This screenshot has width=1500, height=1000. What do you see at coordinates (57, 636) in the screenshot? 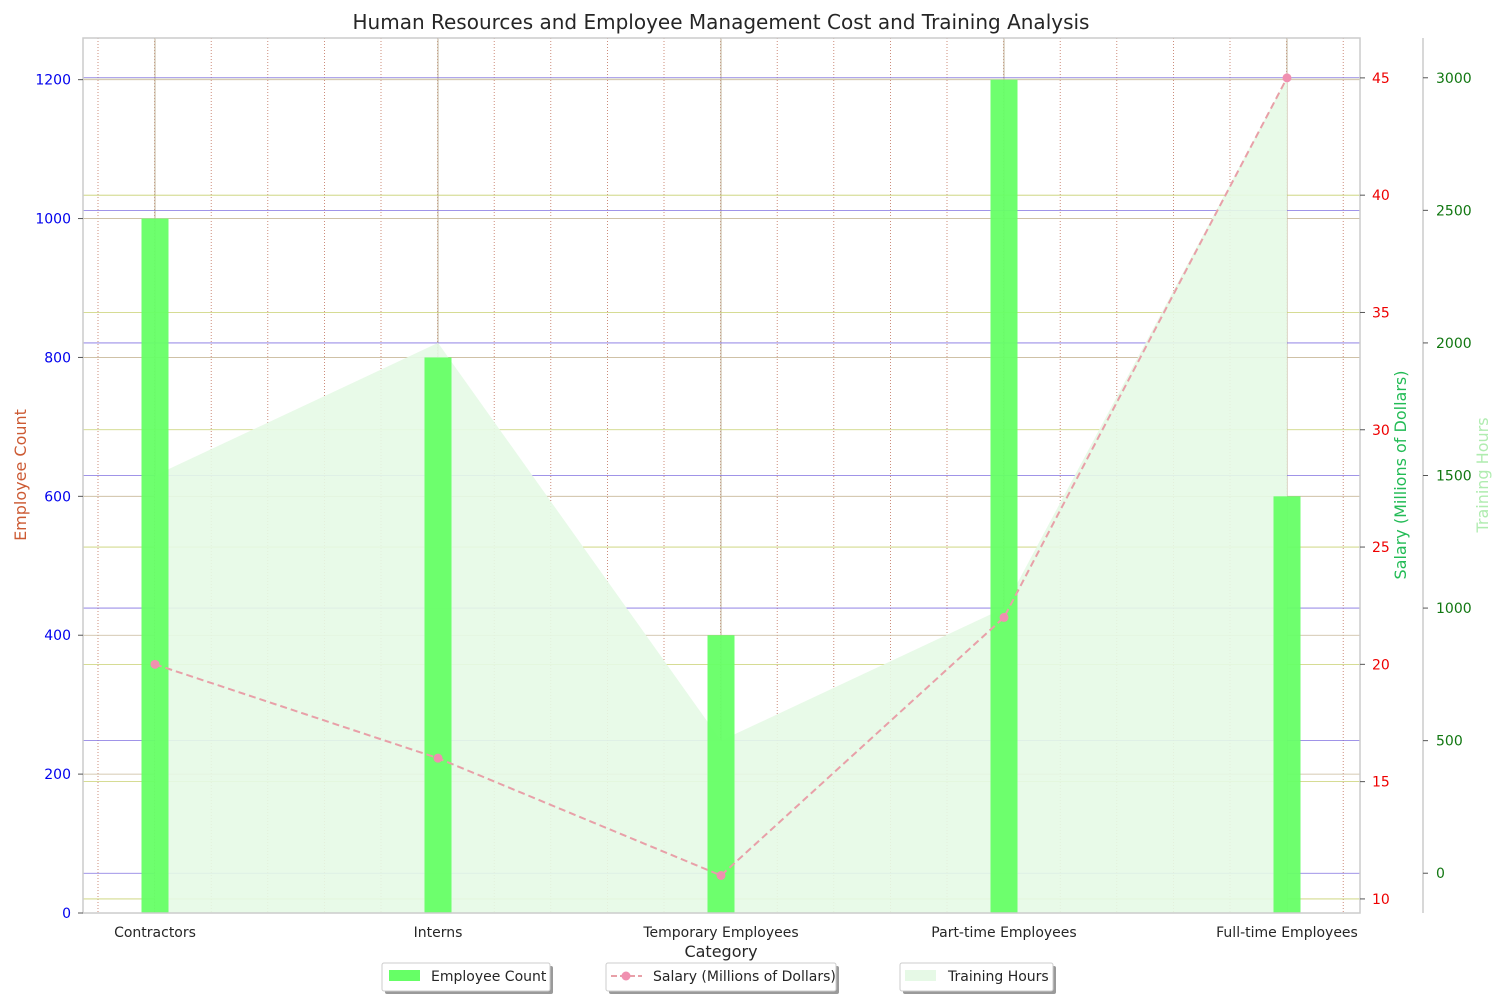
I see `y-left-tick-label: 400` at bounding box center [57, 636].